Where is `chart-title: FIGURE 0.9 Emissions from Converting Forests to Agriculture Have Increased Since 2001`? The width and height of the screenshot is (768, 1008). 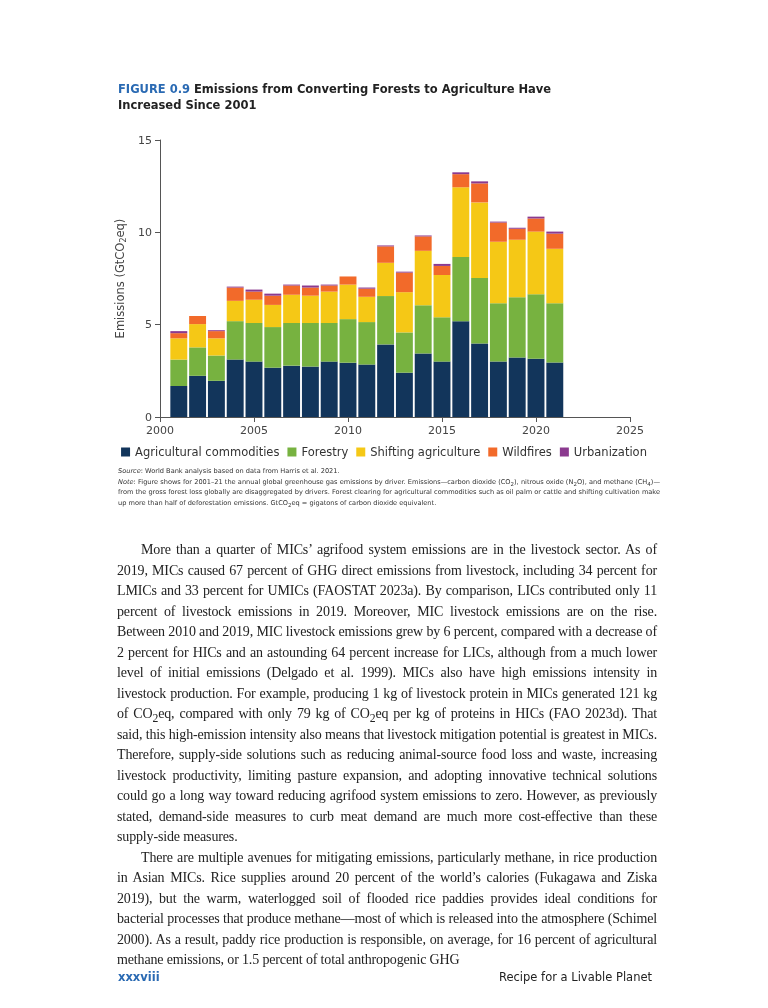
chart-title: FIGURE 0.9 Emissions from Converting Forests to Agriculture Have Increased Since 2001 is located at coordinates (335, 97).